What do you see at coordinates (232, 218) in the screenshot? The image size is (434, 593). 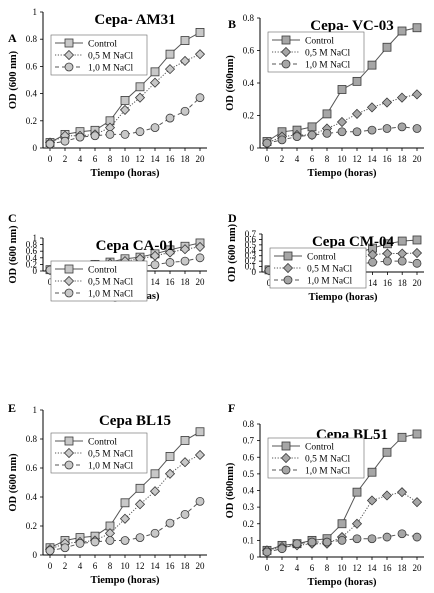 I see `panel-letter: D` at bounding box center [232, 218].